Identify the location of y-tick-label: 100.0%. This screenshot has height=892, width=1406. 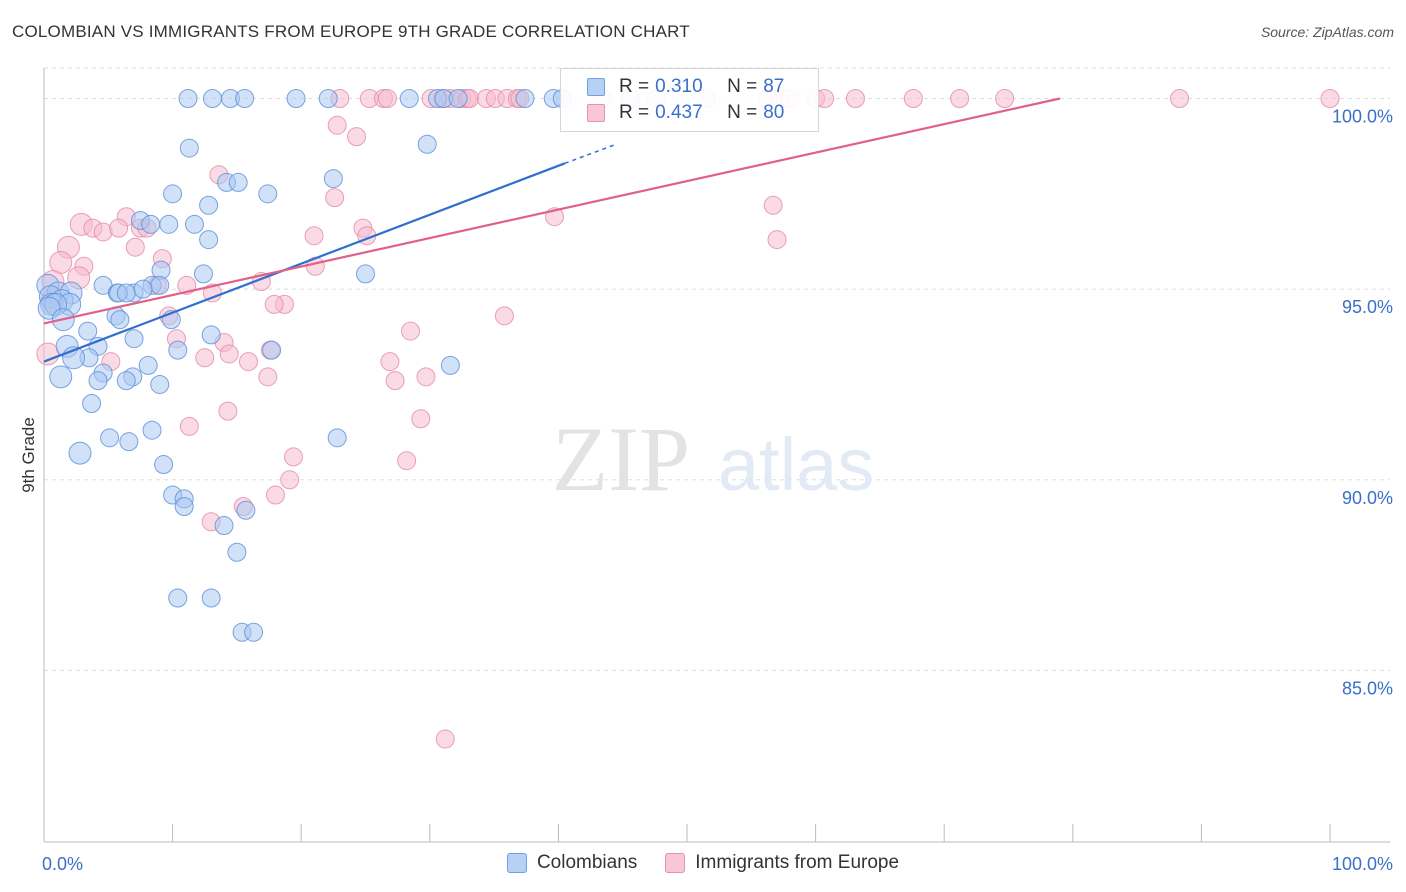
(1362, 117).